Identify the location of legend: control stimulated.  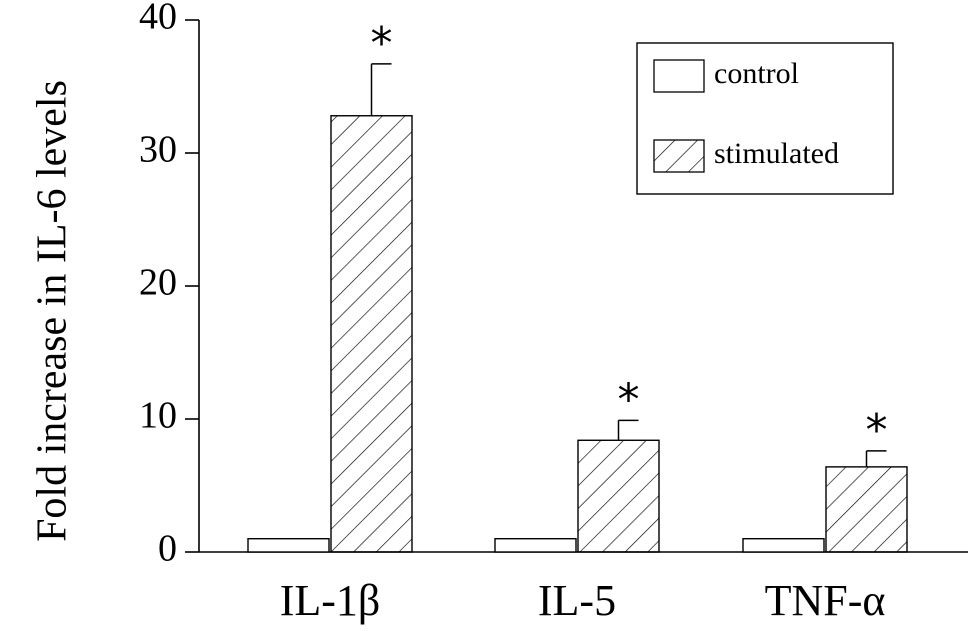
(765, 118).